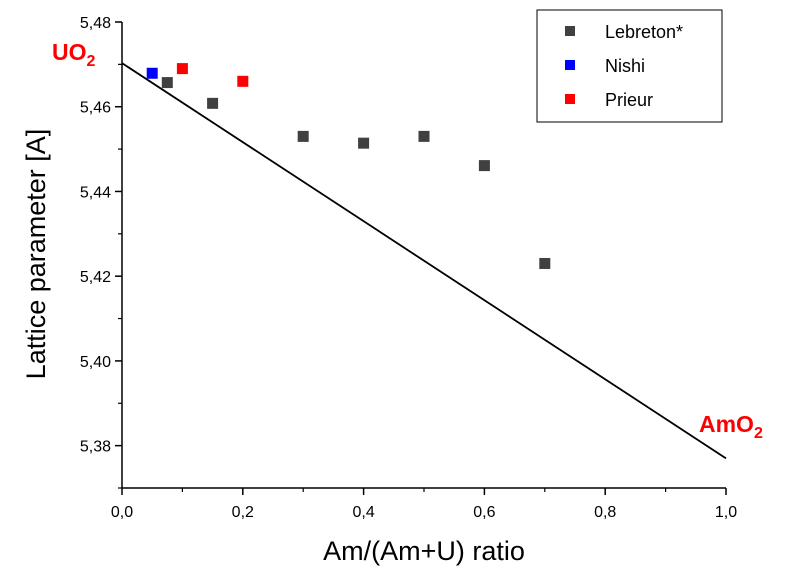 This screenshot has width=790, height=574. Describe the element at coordinates (95, 447) in the screenshot. I see `y-tick-label: 5,38` at that location.